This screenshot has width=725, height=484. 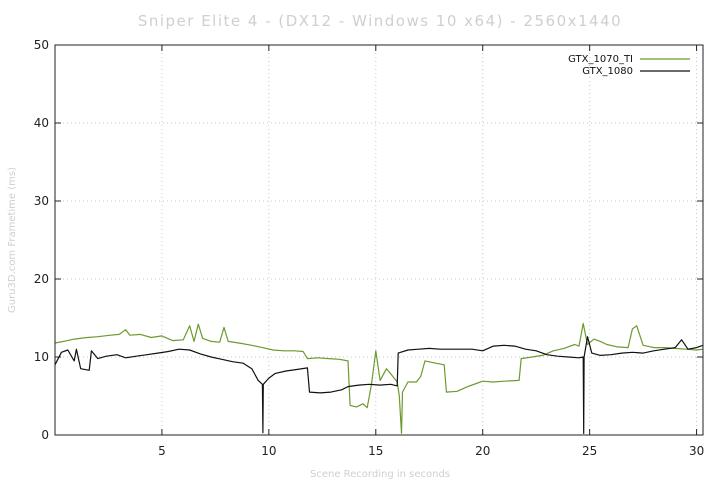 I want to click on x-tick-label: 15, so click(x=375, y=451).